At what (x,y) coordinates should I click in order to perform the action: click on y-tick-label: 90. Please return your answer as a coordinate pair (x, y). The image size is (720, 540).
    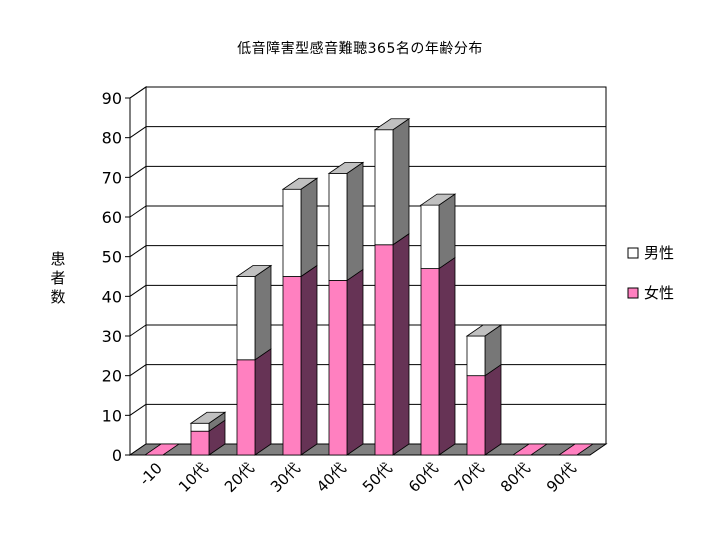
    Looking at the image, I should click on (112, 98).